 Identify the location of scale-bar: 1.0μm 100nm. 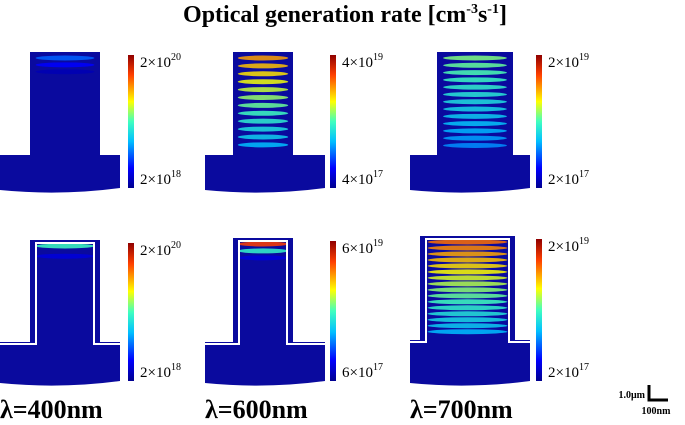
(645, 401).